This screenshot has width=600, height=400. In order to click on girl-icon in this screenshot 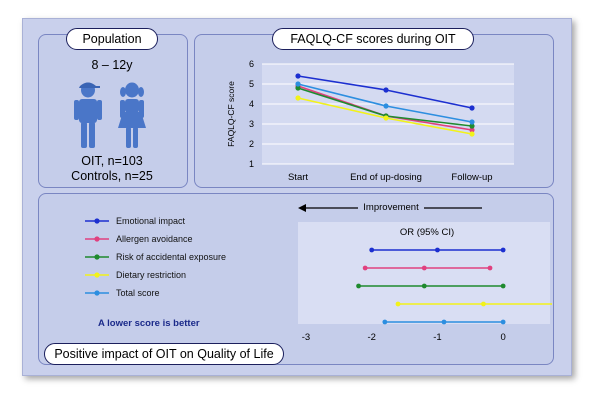, I will do `click(132, 115)`.